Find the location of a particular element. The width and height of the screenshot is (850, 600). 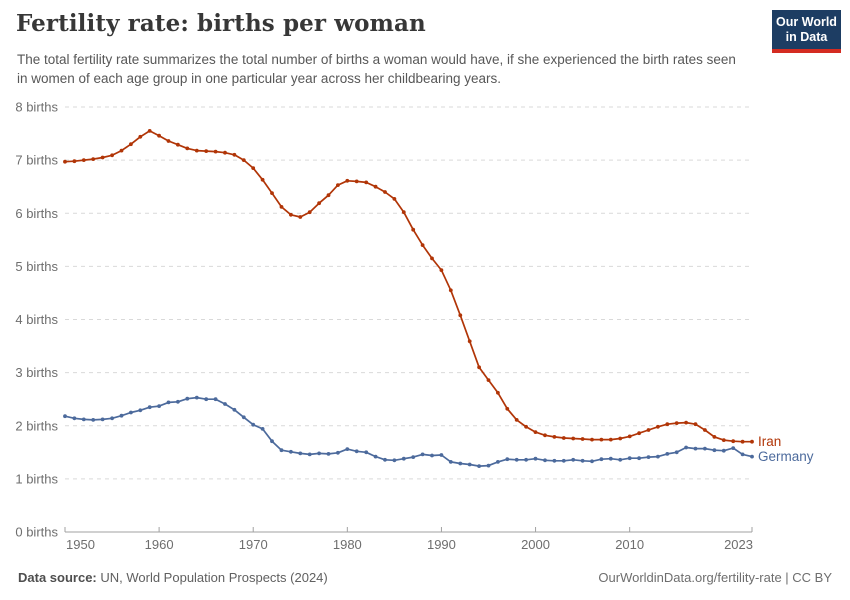

series-label-germany: Germany is located at coordinates (786, 456).